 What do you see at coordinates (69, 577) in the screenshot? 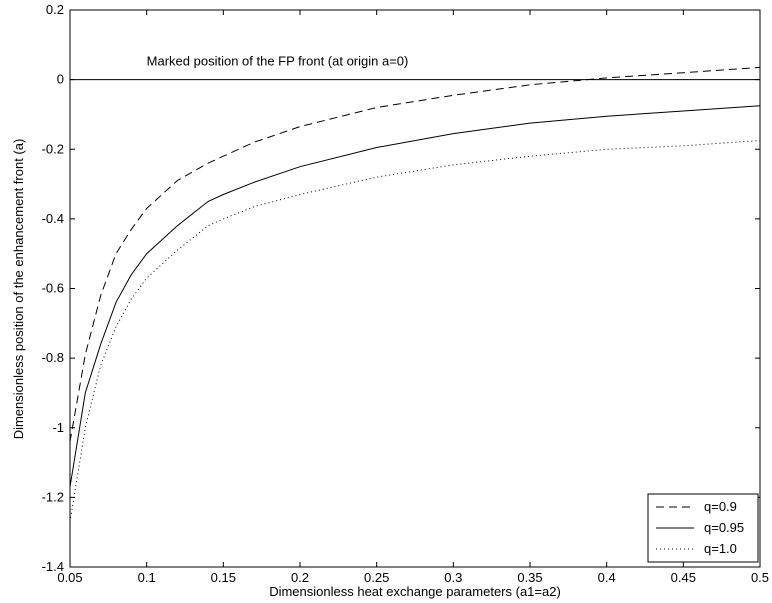
I see `x-tick-label: 0.05` at bounding box center [69, 577].